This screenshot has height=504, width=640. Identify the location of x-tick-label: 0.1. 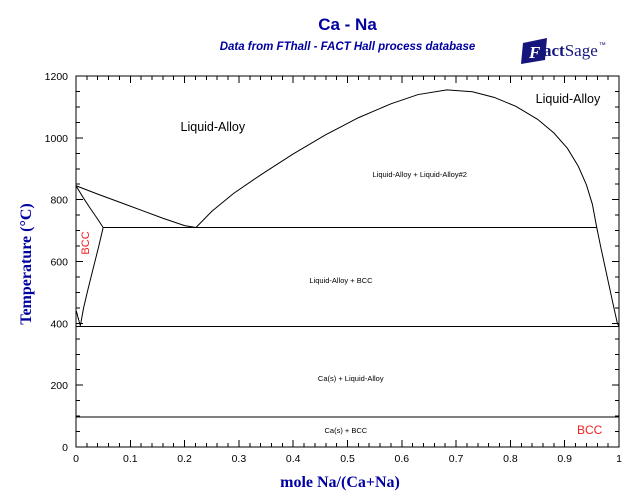
(130, 459).